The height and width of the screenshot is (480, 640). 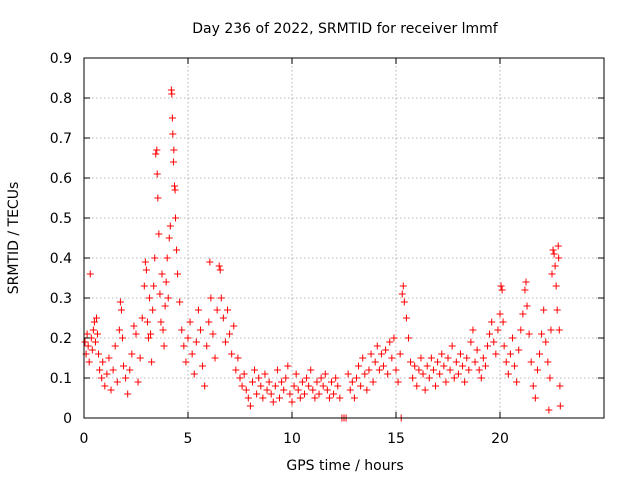 What do you see at coordinates (61, 299) in the screenshot?
I see `y-tick-label: 0.3` at bounding box center [61, 299].